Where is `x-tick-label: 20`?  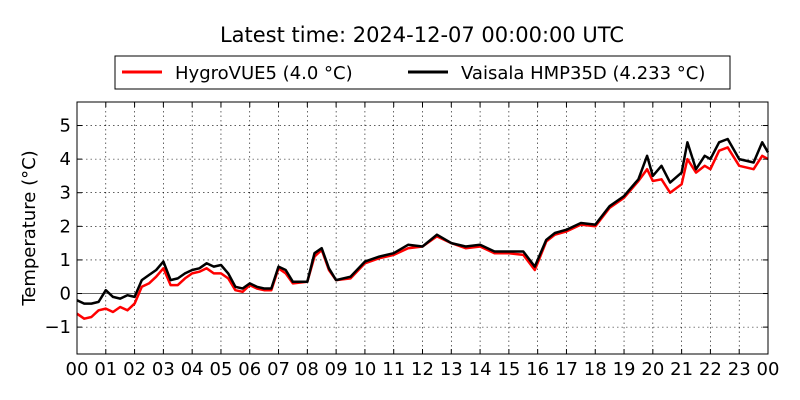
x-tick-label: 20 is located at coordinates (652, 369).